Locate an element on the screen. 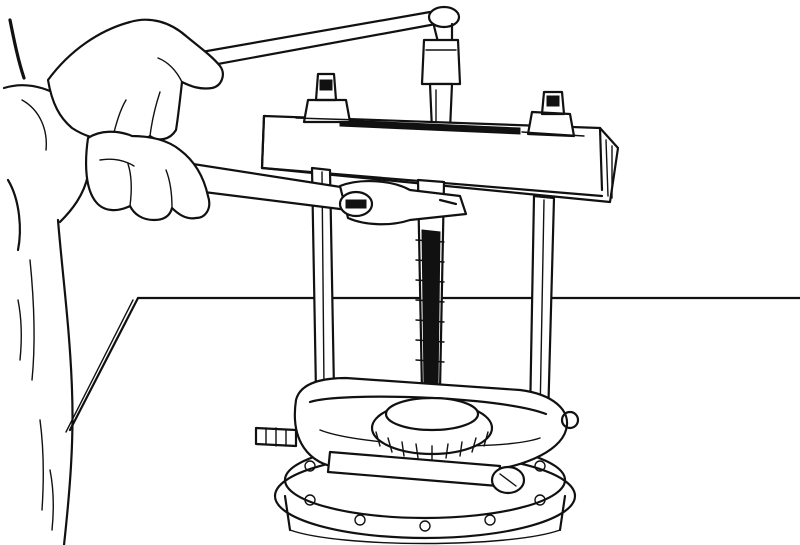  ratchet-handle is located at coordinates (324, 37).